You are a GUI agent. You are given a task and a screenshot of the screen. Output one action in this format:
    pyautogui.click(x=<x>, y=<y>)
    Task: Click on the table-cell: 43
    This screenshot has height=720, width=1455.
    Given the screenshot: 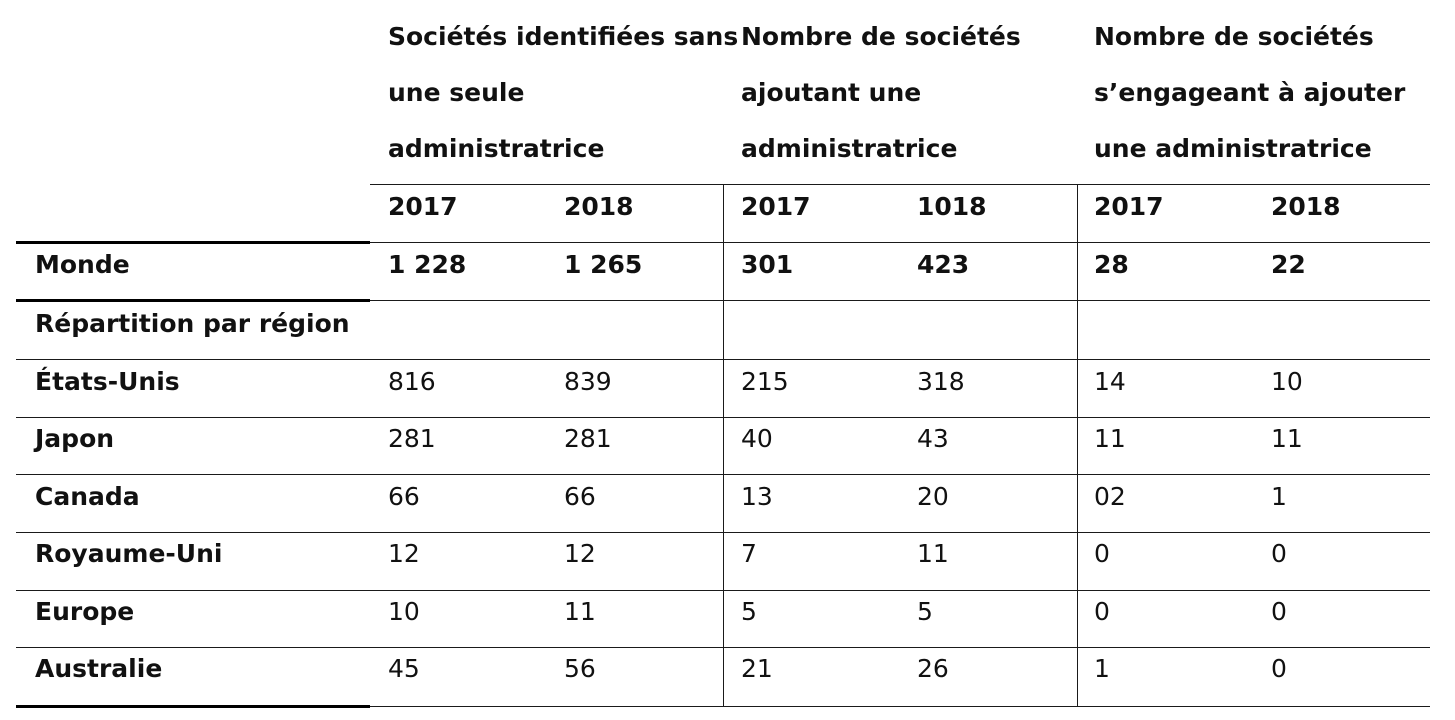 What is the action you would take?
    pyautogui.click(x=933, y=438)
    